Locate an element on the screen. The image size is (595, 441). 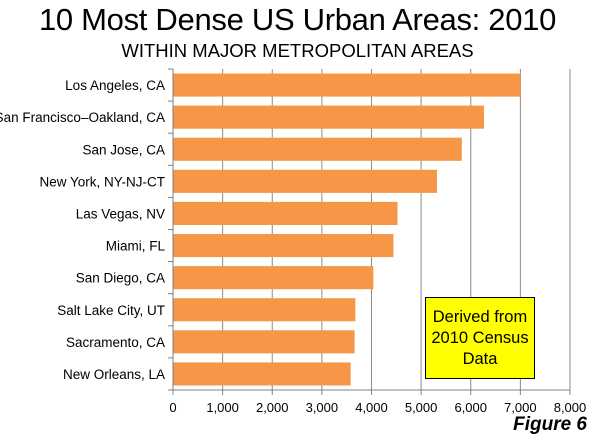
chart-title: 10 Most Dense US Urban Areas: 2010 is located at coordinates (297, 19).